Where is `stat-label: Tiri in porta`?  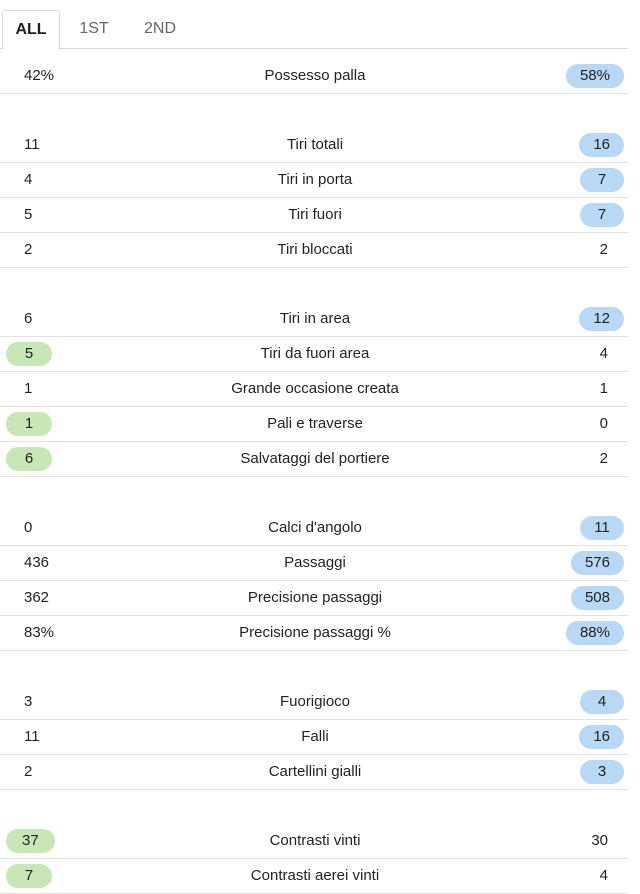 stat-label: Tiri in porta is located at coordinates (315, 179).